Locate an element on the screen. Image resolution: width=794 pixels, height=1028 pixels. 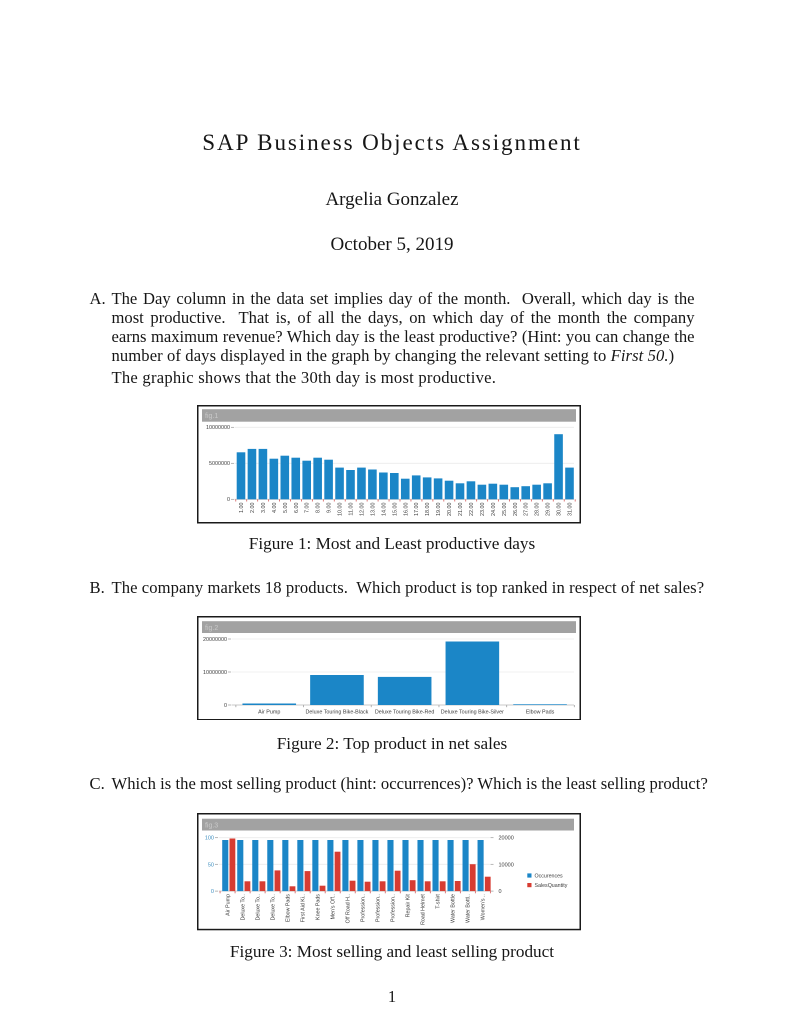
svg-text: 25.00 is located at coordinates (505, 510).